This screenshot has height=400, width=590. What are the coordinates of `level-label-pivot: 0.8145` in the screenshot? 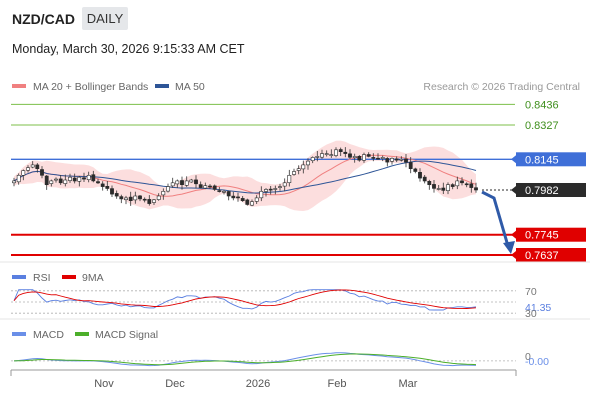 It's located at (542, 160).